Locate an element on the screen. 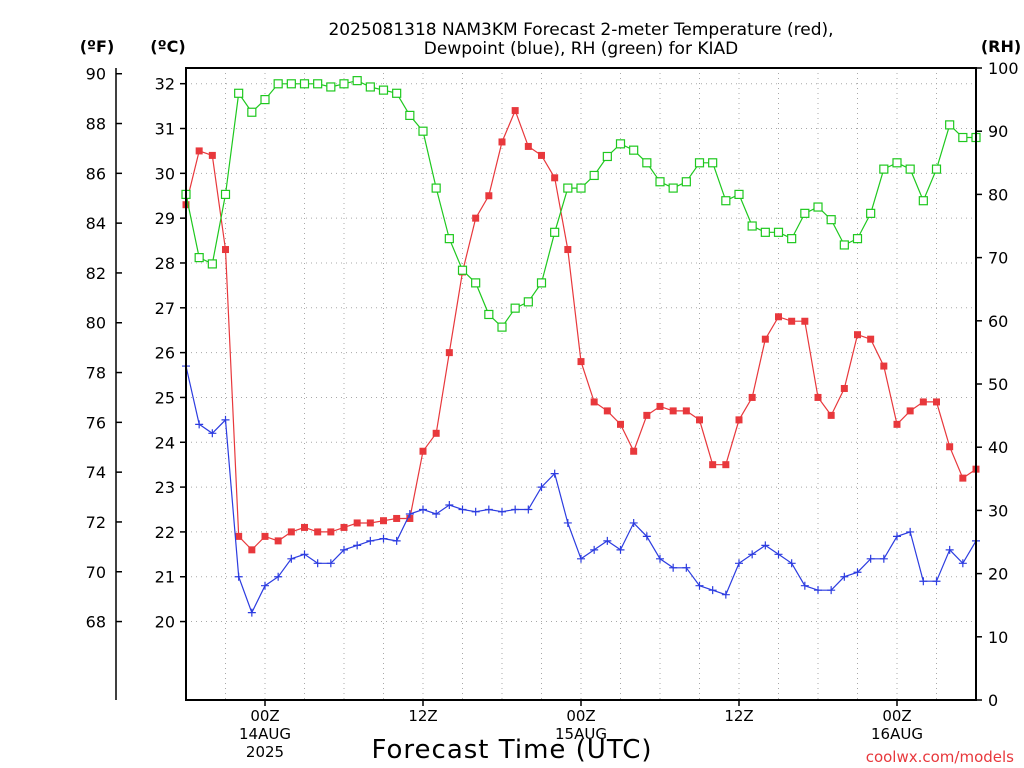  fahrenheit-unit-label: (ºF) is located at coordinates (97, 46).